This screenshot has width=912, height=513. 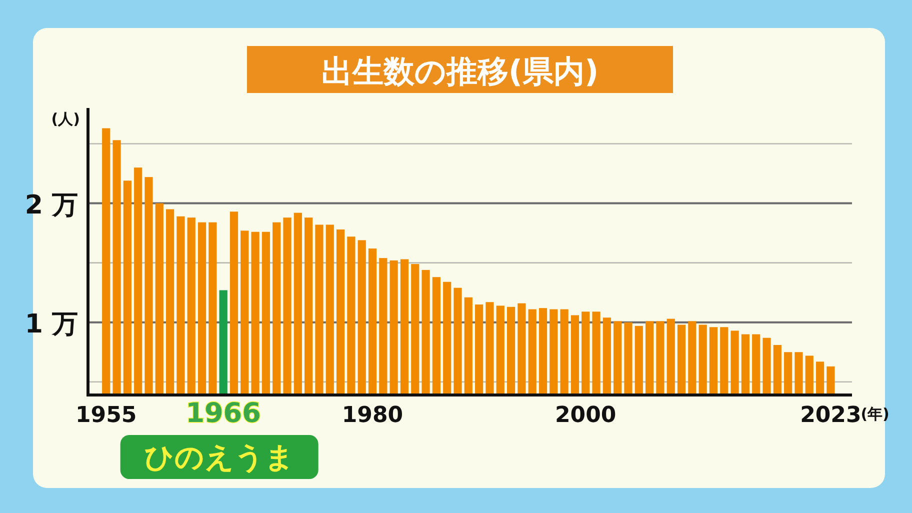 I want to click on y-tick-label: 2 万, so click(x=51, y=205).